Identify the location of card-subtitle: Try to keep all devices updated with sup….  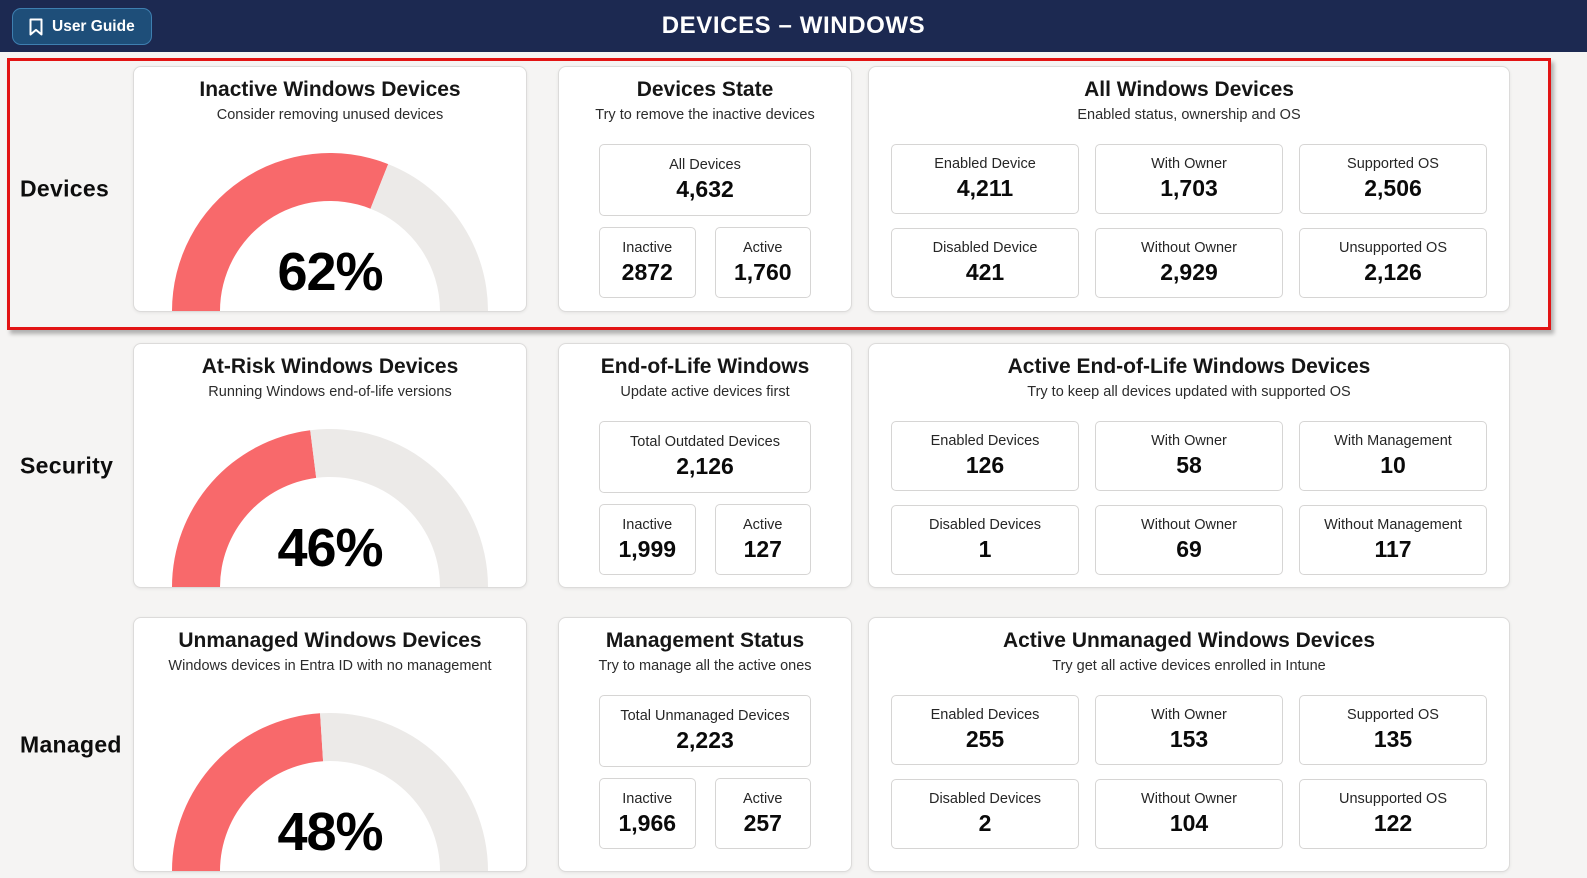
(1189, 392).